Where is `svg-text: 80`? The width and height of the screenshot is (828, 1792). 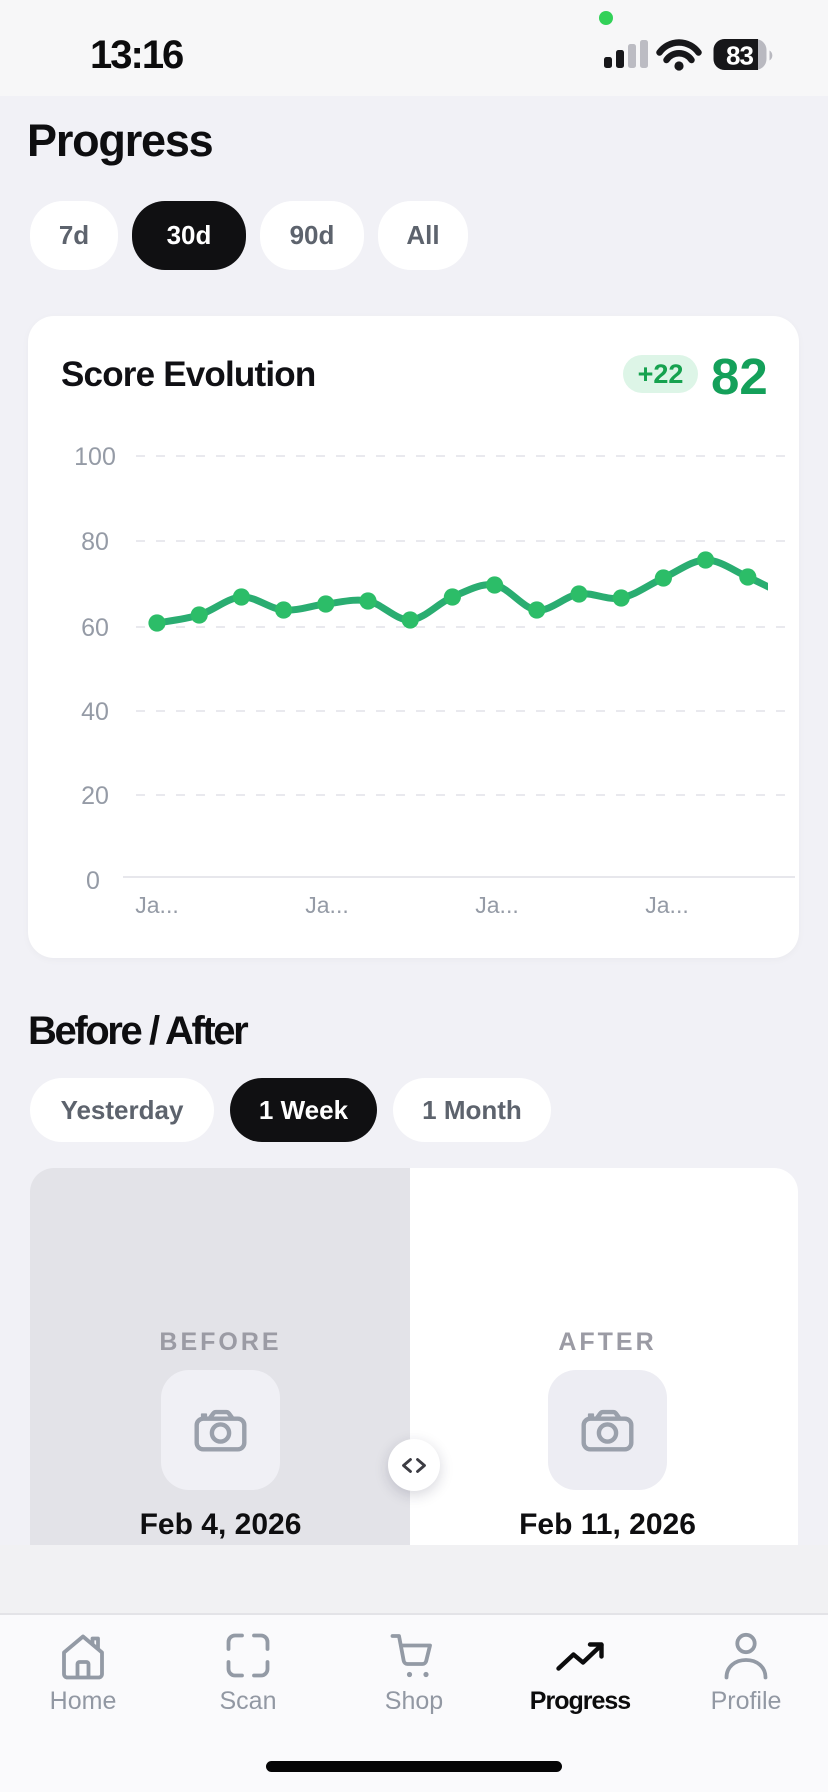 svg-text: 80 is located at coordinates (95, 542).